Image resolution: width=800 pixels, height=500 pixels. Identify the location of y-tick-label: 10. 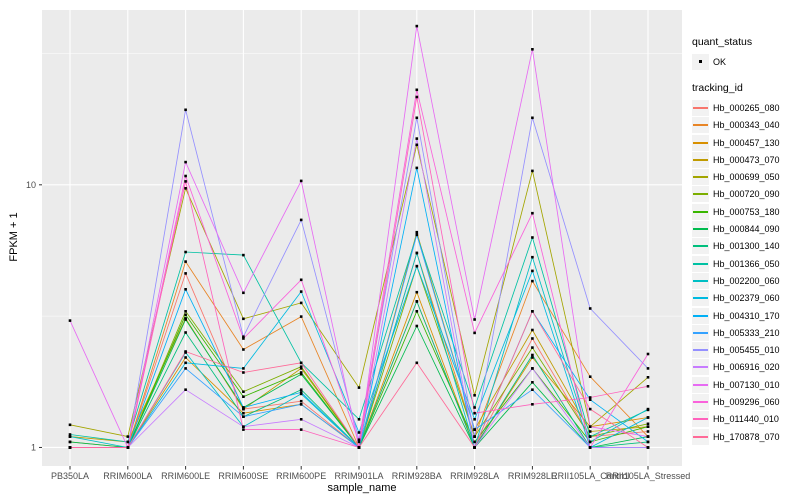
(31, 185).